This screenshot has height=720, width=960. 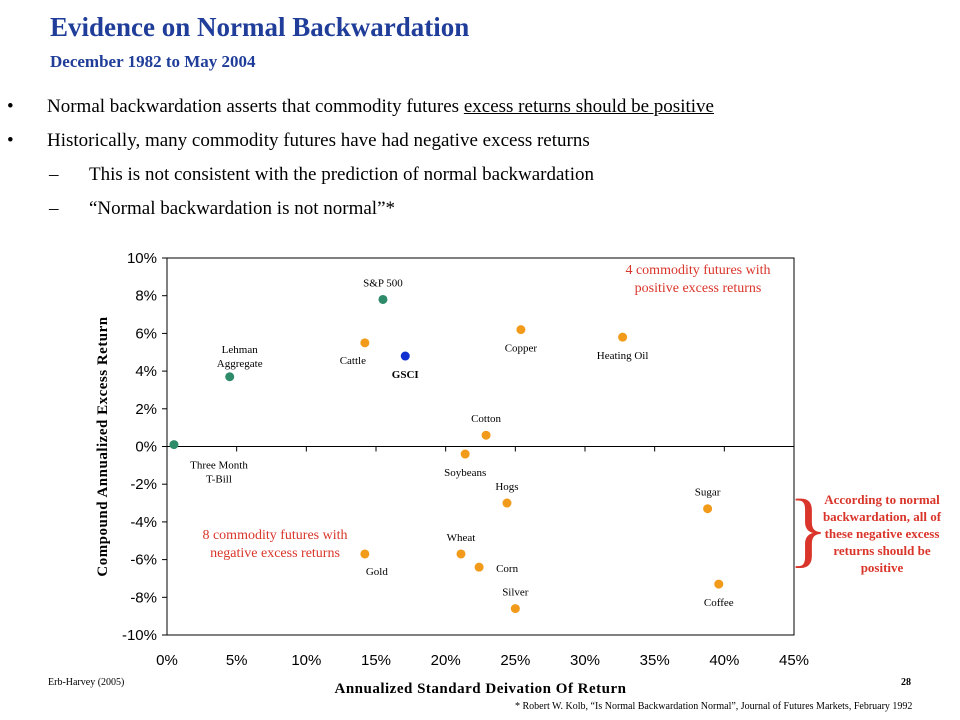 I want to click on y-tick-label: 4%, so click(x=146, y=371).